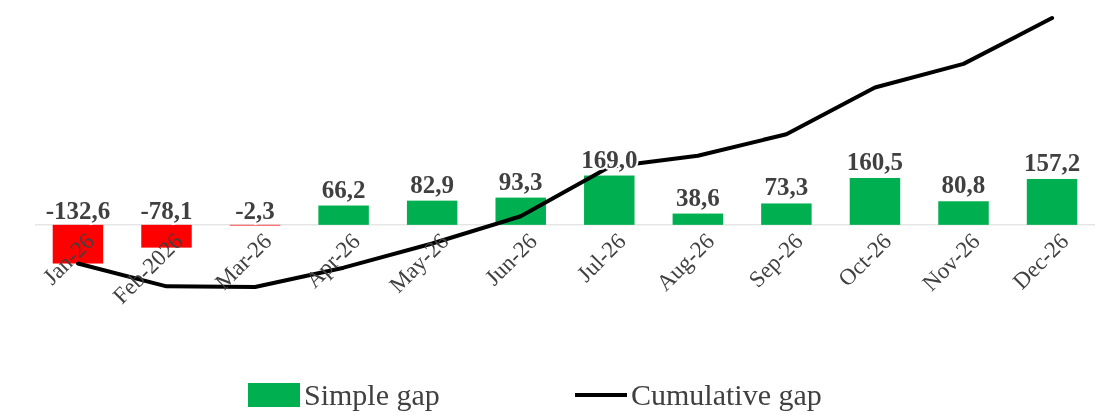  What do you see at coordinates (372, 394) in the screenshot?
I see `legend-label: Simple gap` at bounding box center [372, 394].